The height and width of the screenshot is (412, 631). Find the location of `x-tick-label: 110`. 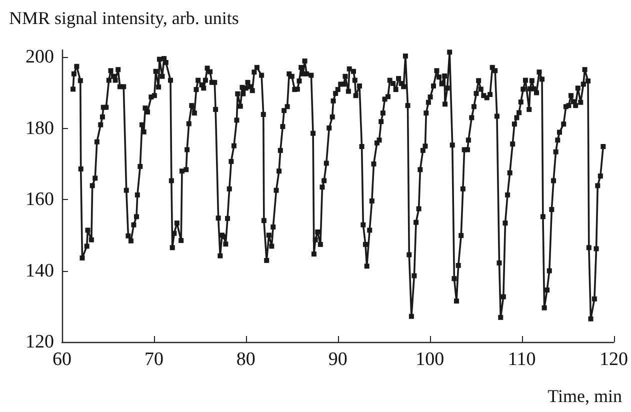

x-tick-label: 110 is located at coordinates (522, 359).